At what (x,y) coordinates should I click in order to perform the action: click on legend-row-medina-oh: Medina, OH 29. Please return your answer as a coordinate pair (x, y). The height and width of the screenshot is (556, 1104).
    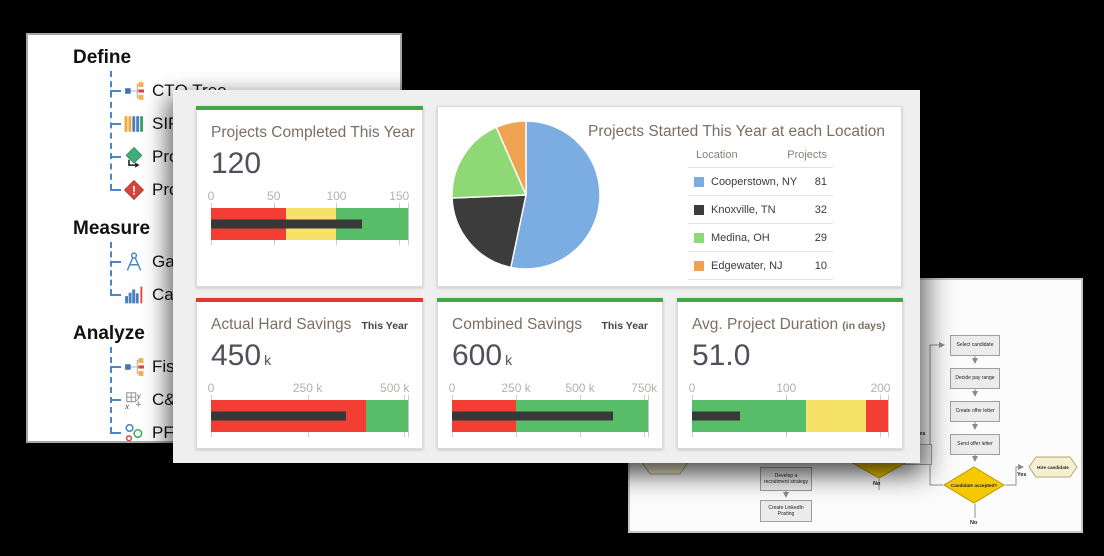
    Looking at the image, I should click on (760, 237).